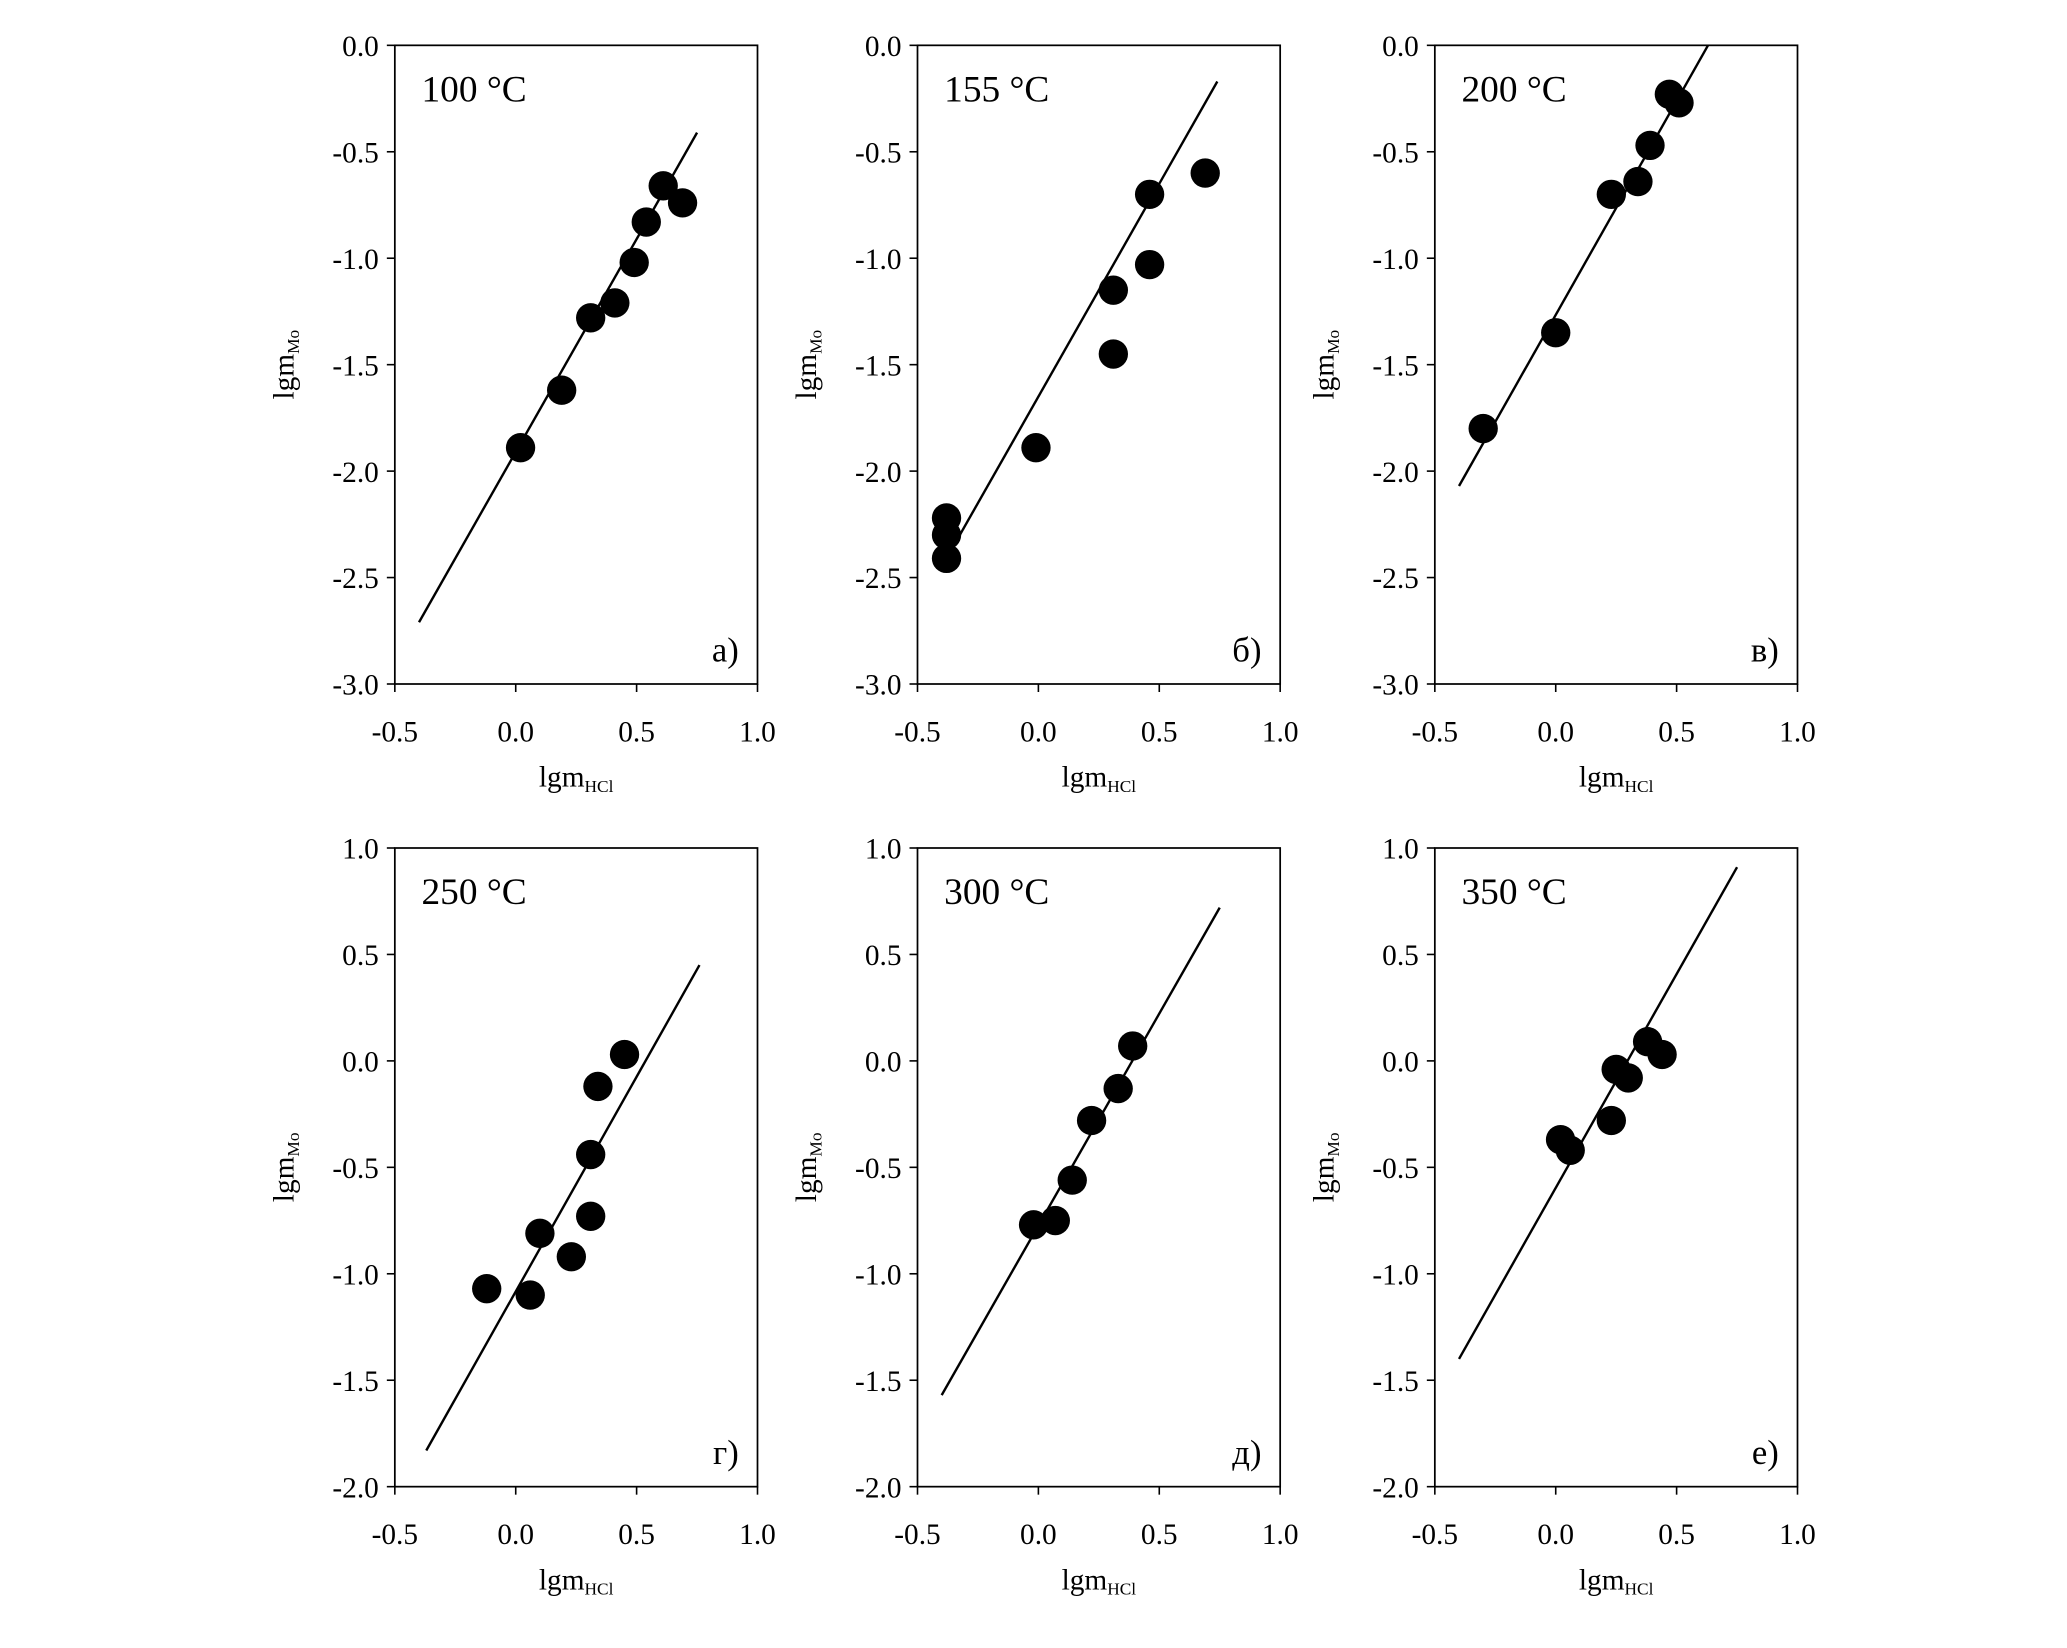 This screenshot has height=1648, width=2067. I want to click on y-tick-label: -2.5, so click(878, 579).